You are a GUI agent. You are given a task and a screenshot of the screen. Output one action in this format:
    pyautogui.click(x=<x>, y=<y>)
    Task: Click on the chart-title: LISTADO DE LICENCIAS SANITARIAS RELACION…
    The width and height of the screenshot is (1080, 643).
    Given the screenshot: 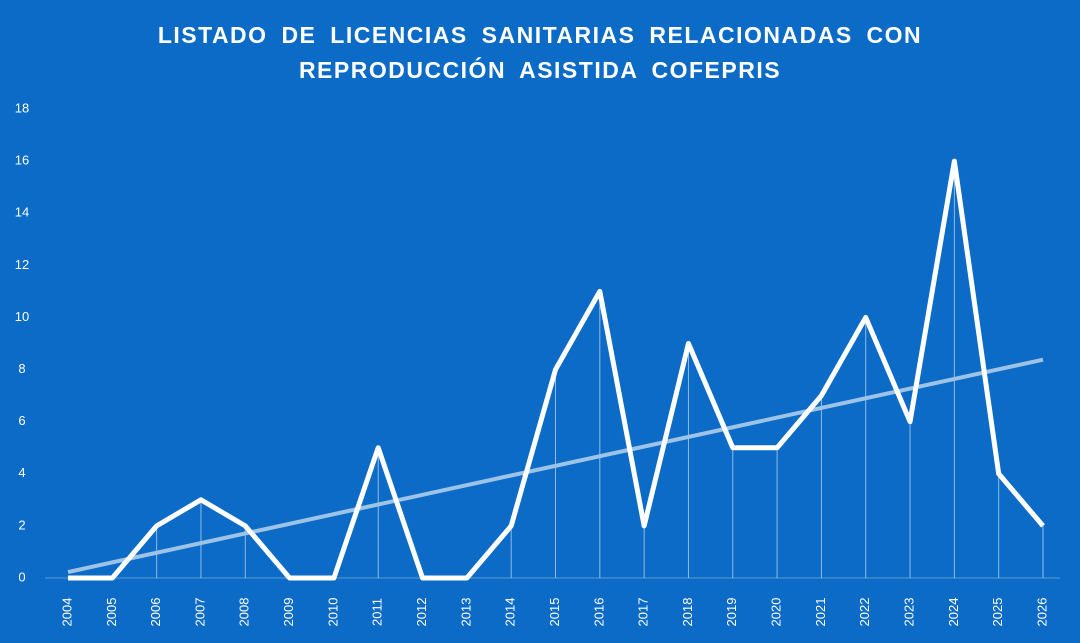 What is the action you would take?
    pyautogui.click(x=540, y=52)
    